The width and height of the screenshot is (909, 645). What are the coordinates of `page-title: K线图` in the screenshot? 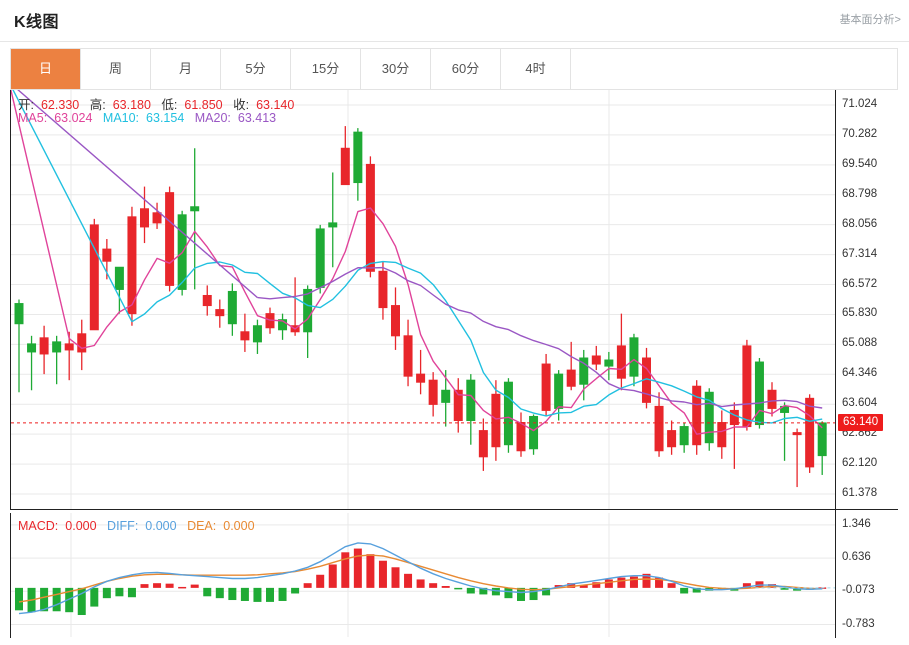 It's located at (37, 22).